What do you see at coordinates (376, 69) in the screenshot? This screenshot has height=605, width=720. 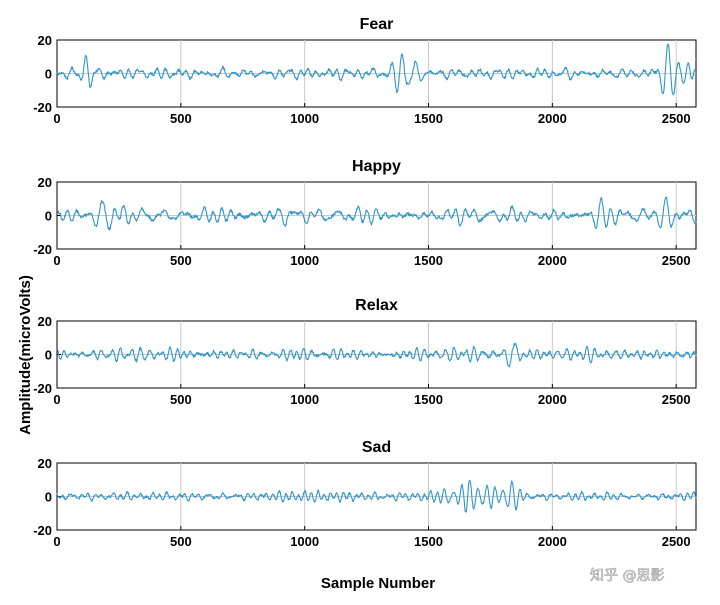 I see `signal-line-fear` at bounding box center [376, 69].